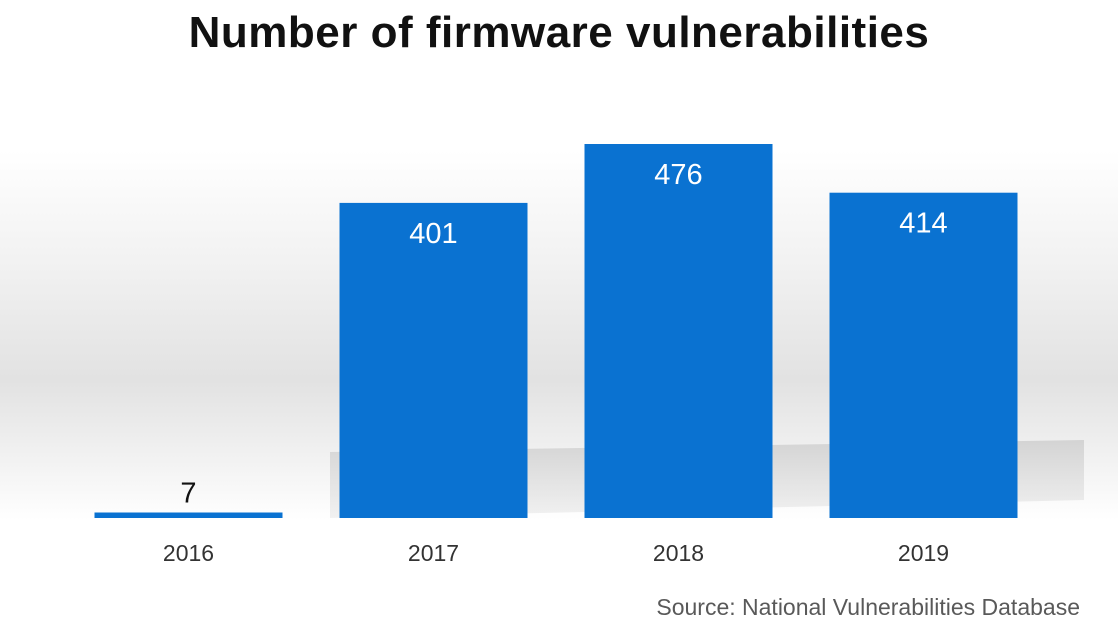 The width and height of the screenshot is (1118, 638). I want to click on bar-2019, so click(923, 355).